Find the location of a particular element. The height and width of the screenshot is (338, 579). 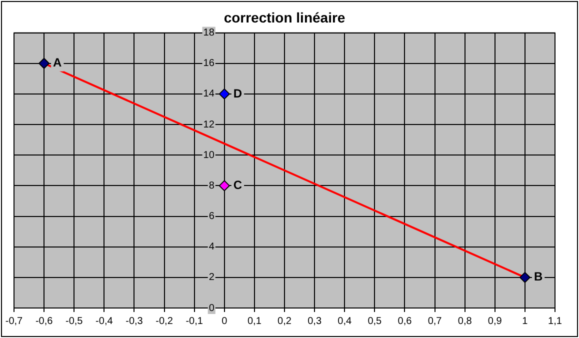

x-tick-label: 0,9 is located at coordinates (495, 321).